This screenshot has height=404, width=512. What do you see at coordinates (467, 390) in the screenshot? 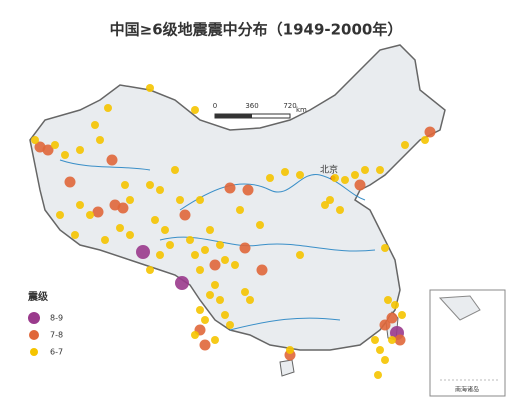
I see `inset-label: 南海诸岛` at bounding box center [467, 390].